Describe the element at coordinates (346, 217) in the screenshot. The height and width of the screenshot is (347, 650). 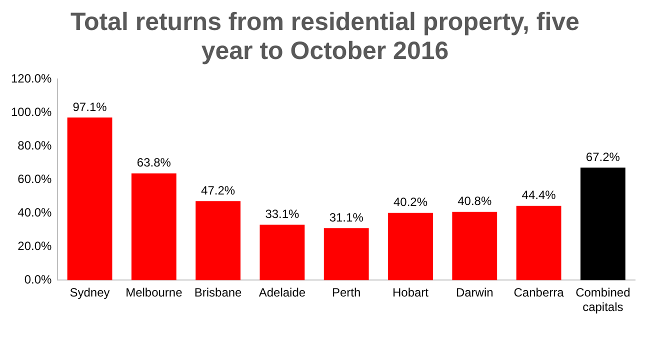
I see `data-label: 31.1%` at that location.